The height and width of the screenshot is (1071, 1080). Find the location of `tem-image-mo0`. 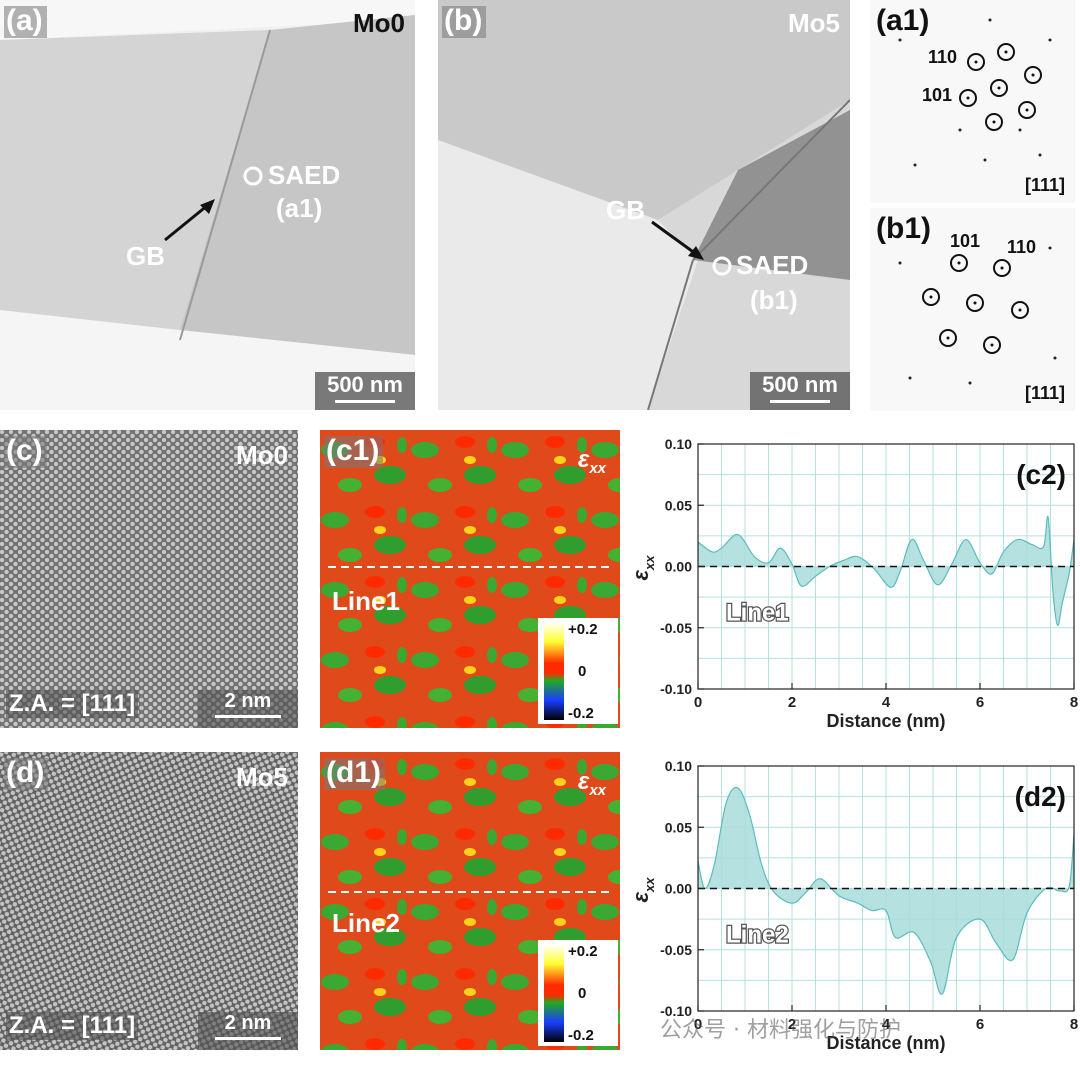

tem-image-mo0 is located at coordinates (207, 205).